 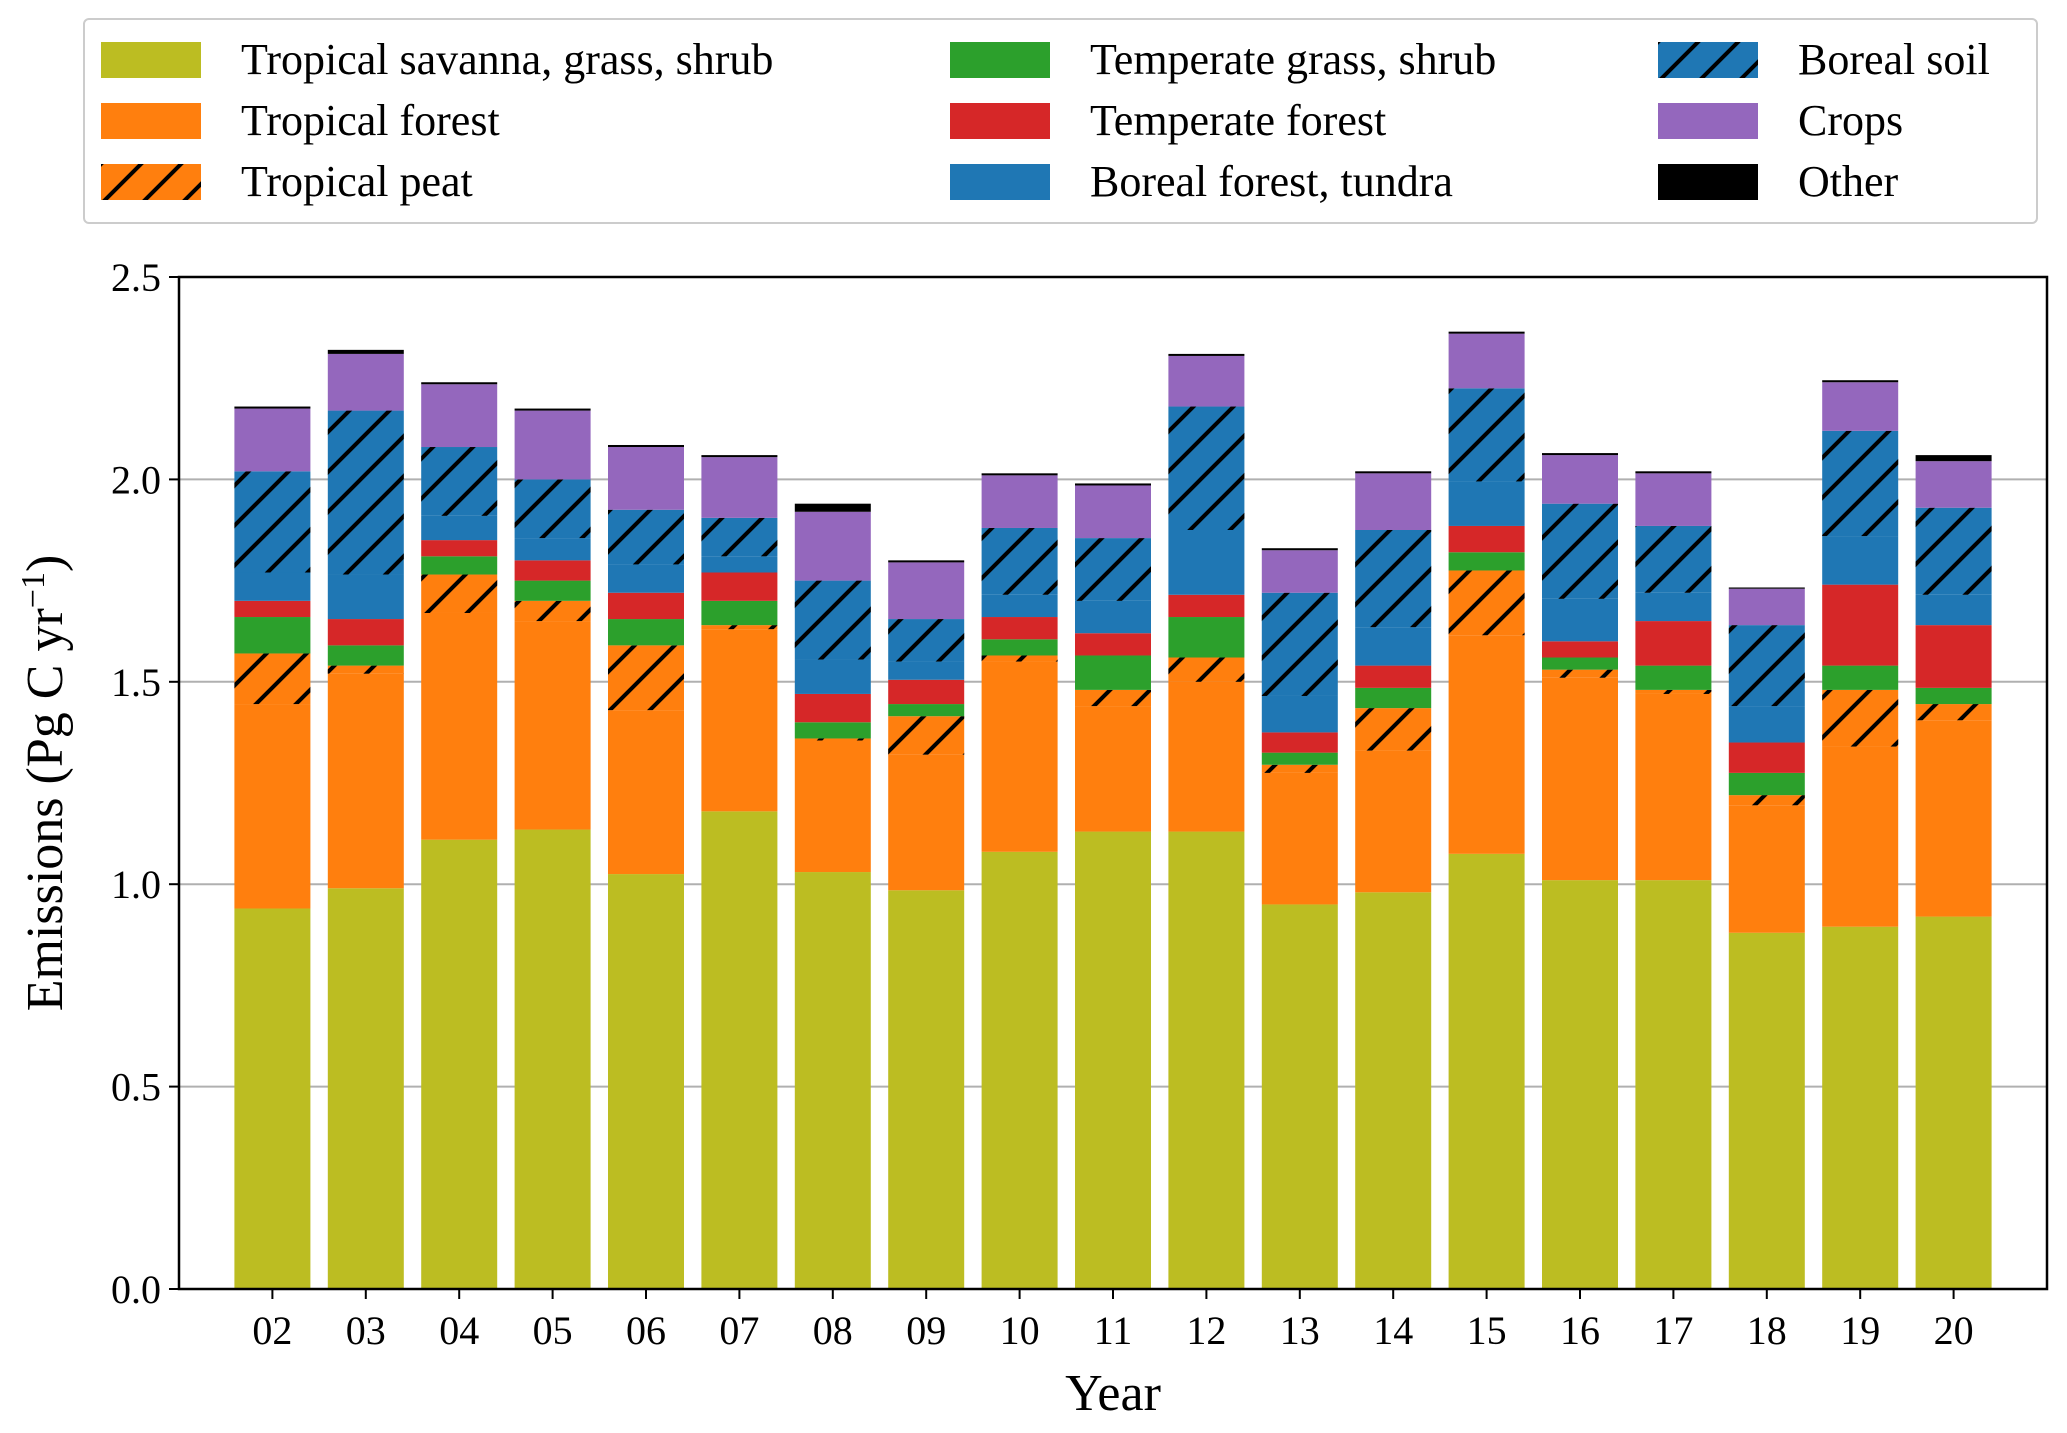 I want to click on y-axis-label: Emissions (Pg C yr−1), so click(x=45, y=783).